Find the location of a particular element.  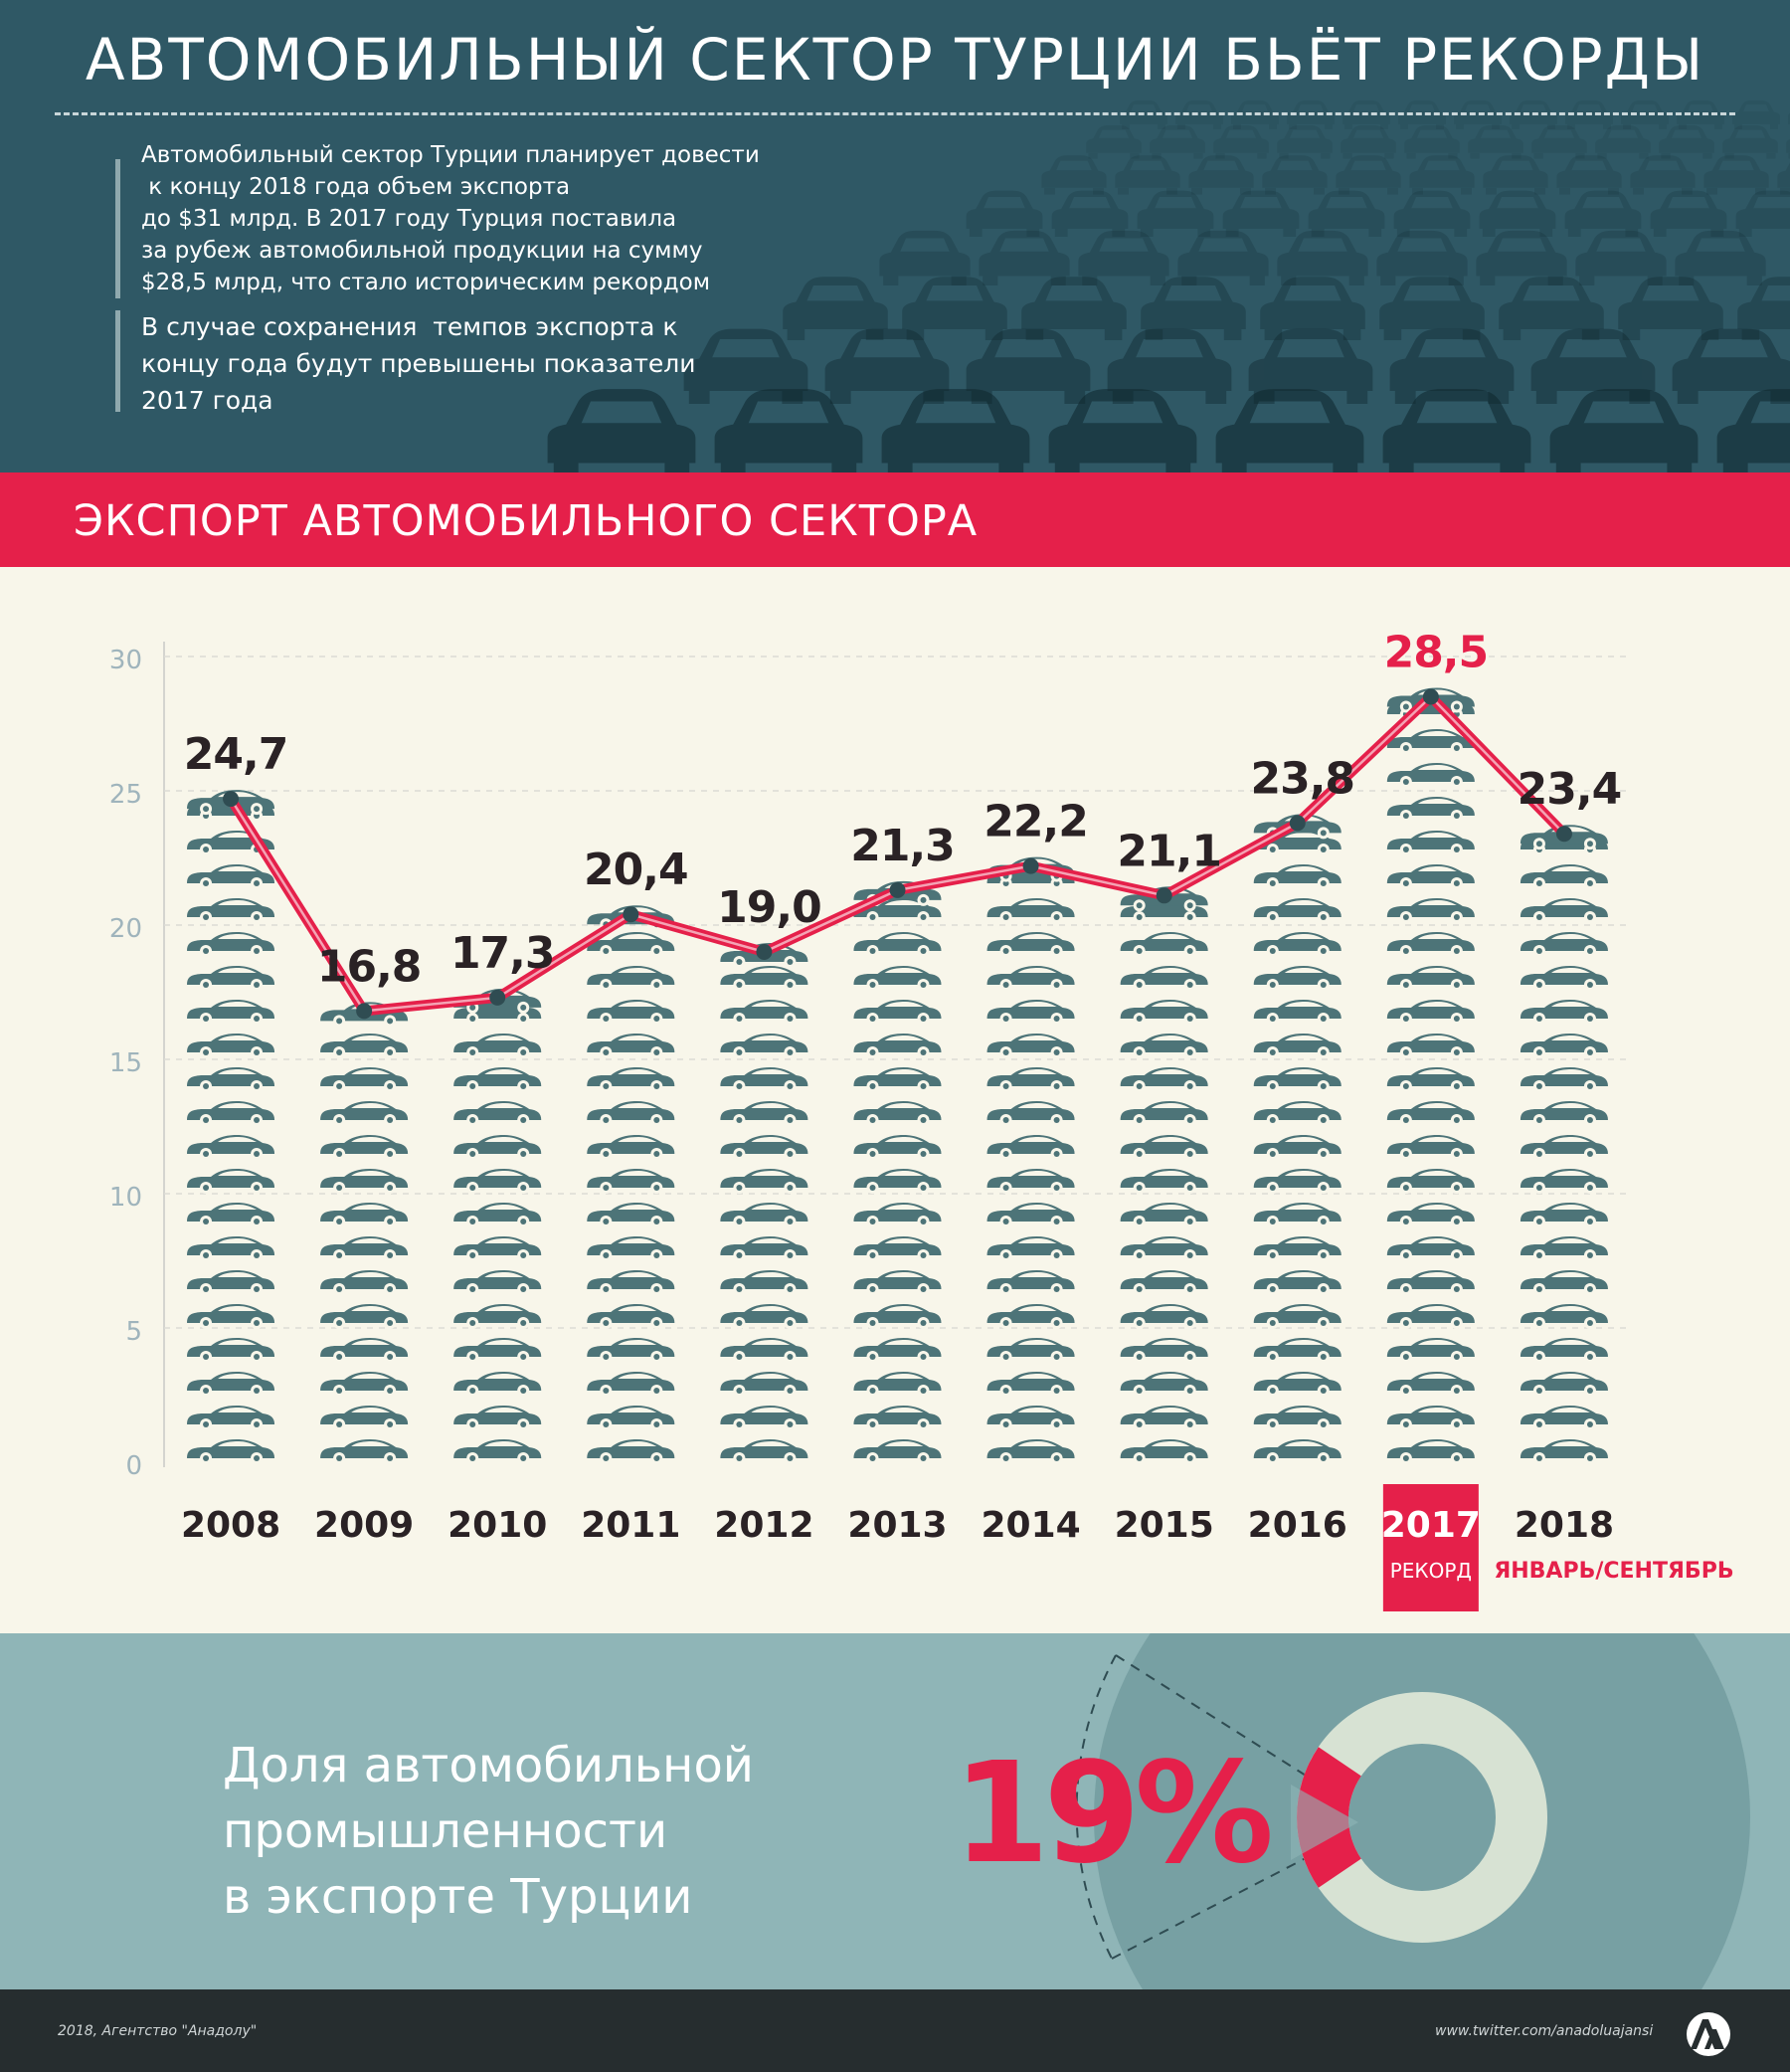

bar-2011 is located at coordinates (631, 1184).